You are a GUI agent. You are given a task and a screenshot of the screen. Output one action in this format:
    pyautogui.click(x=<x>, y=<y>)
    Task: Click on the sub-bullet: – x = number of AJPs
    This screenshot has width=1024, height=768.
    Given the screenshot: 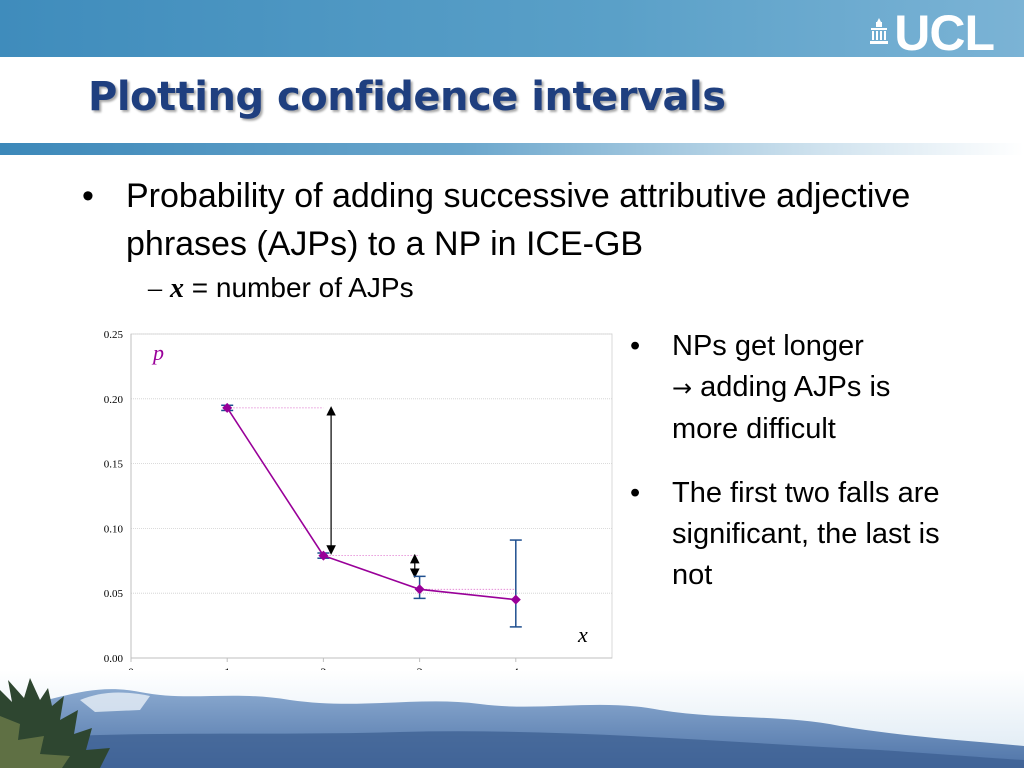 What is the action you would take?
    pyautogui.click(x=281, y=288)
    